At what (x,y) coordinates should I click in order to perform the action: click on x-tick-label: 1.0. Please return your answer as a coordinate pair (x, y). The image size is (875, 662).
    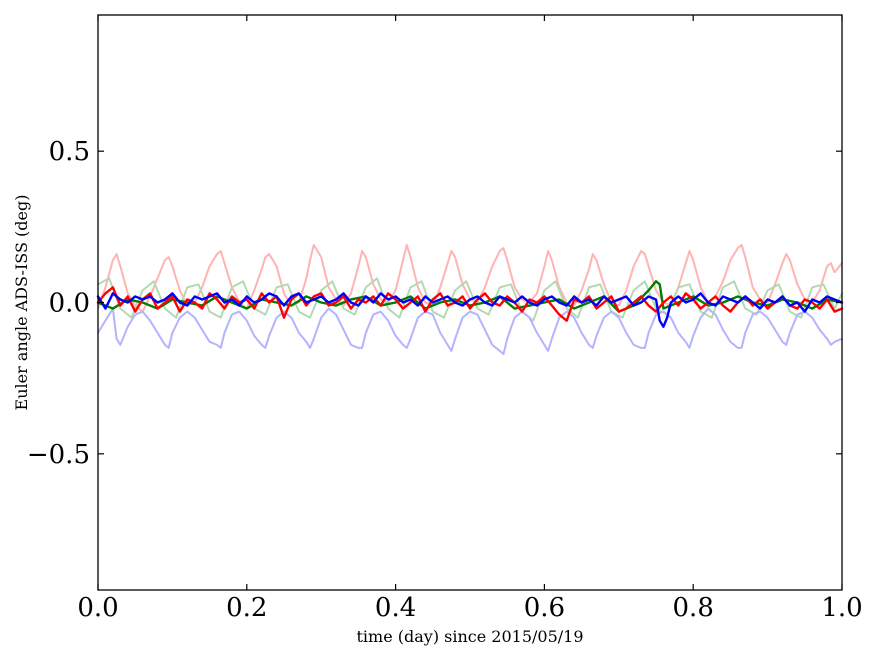
    Looking at the image, I should click on (841, 608).